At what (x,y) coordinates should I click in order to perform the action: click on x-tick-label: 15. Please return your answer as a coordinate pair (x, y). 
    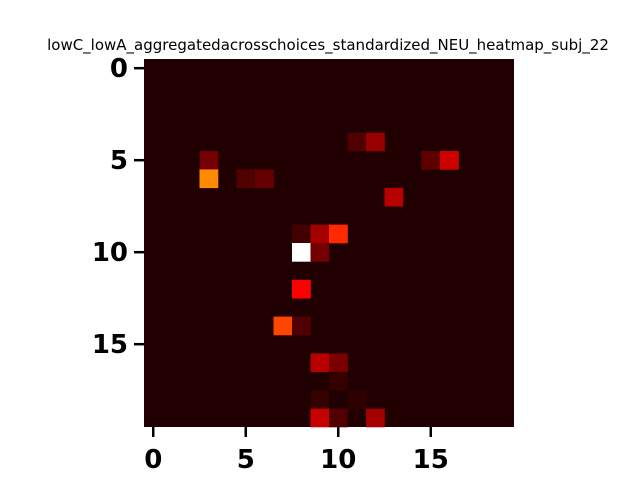
    Looking at the image, I should click on (431, 460).